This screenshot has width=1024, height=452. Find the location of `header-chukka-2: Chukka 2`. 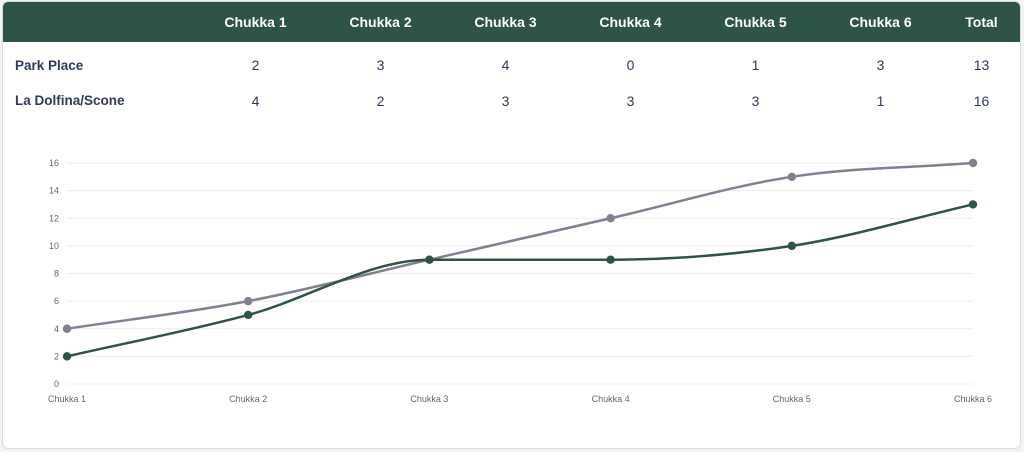

header-chukka-2: Chukka 2 is located at coordinates (380, 22).